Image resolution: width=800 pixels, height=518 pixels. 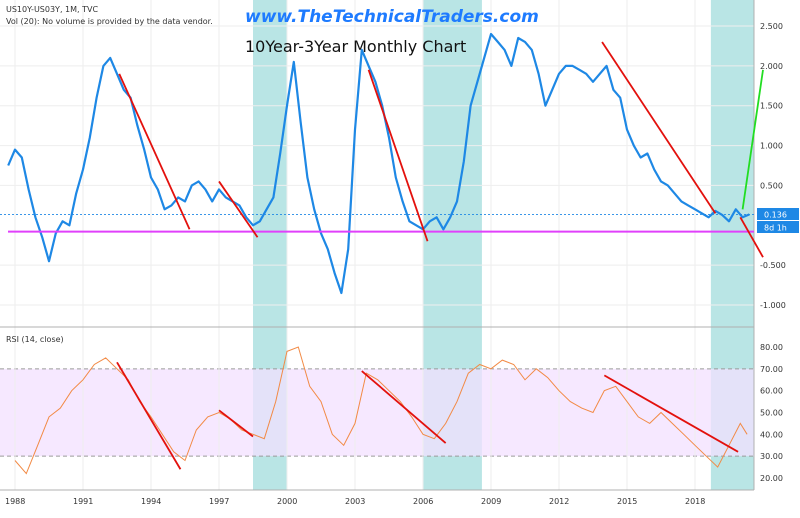 What do you see at coordinates (771, 369) in the screenshot?
I see `rsi-tick-label: 70.00` at bounding box center [771, 369].